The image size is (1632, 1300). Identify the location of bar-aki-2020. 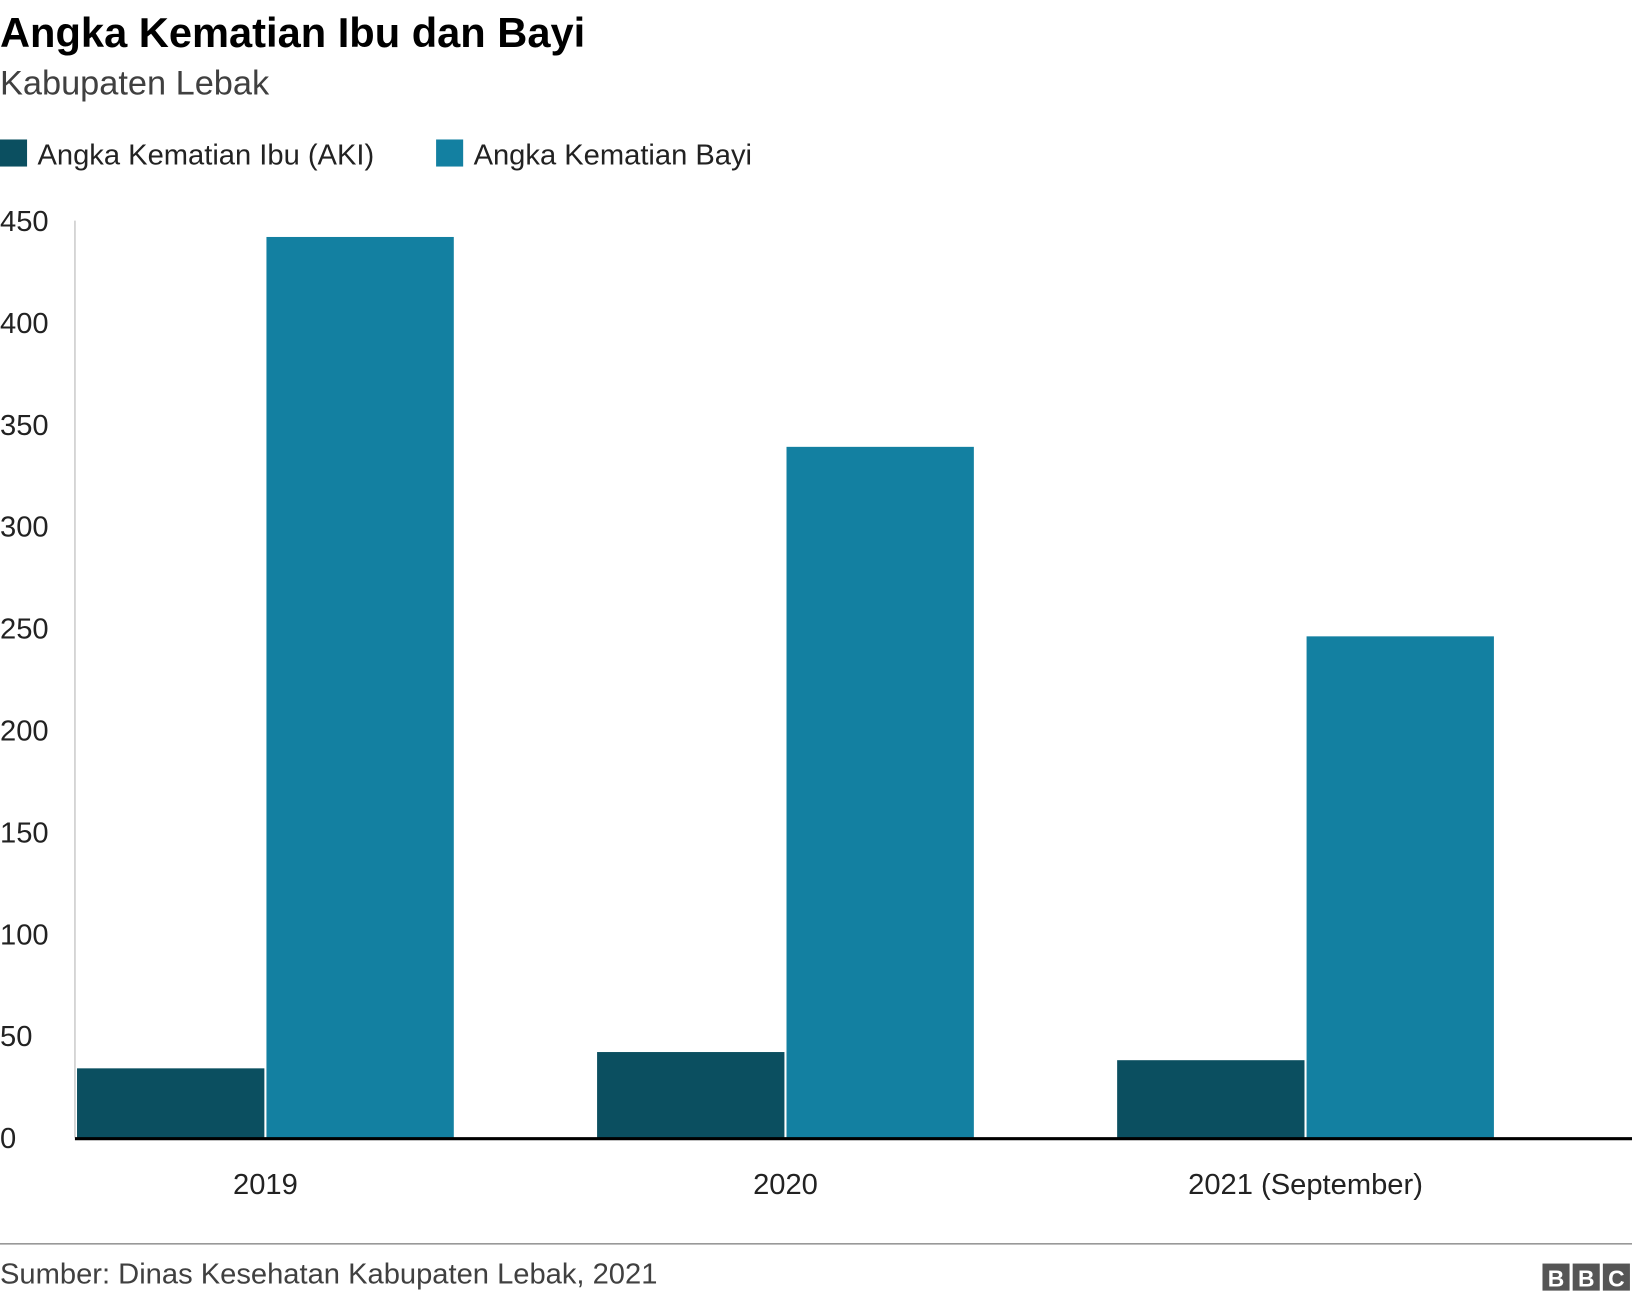
(691, 1095).